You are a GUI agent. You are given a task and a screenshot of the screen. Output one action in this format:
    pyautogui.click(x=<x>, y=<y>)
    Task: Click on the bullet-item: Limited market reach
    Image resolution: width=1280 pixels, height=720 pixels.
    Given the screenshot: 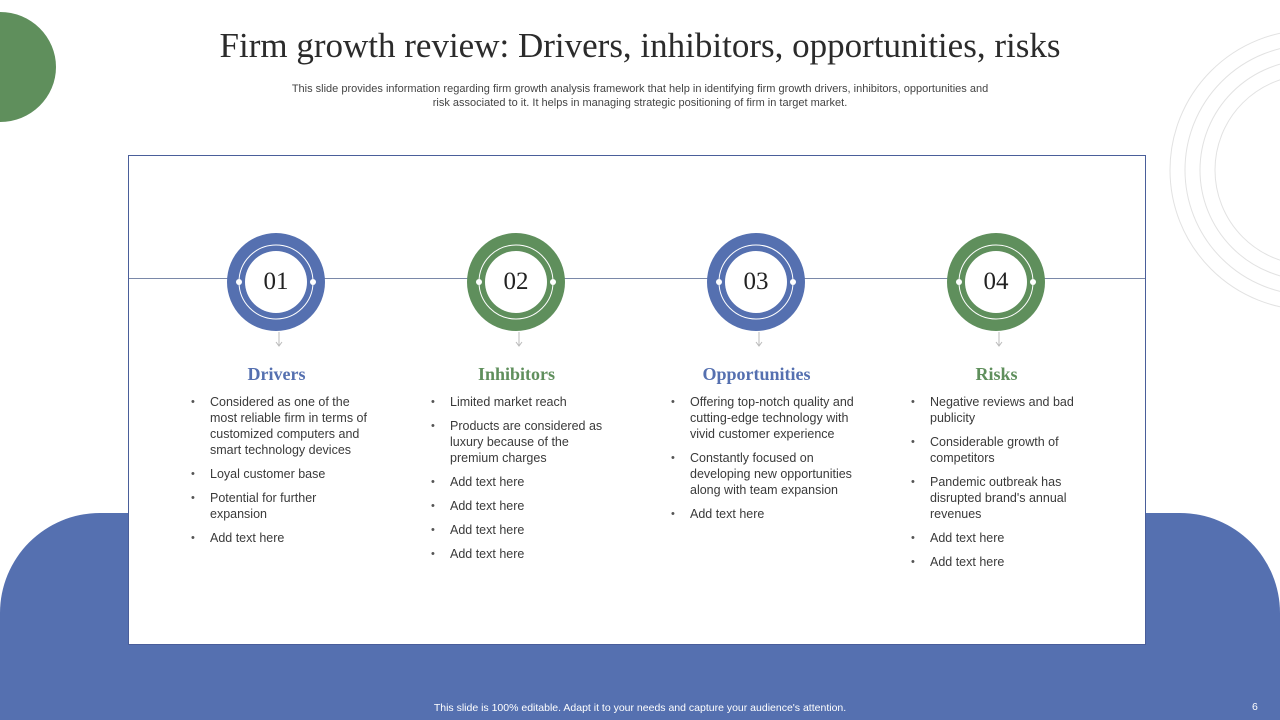 What is the action you would take?
    pyautogui.click(x=523, y=402)
    